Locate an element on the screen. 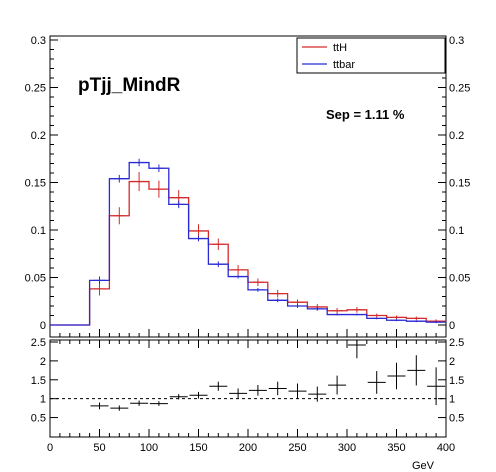 This screenshot has height=472, width=496. ratio-y-tick-label-right: 2.5 is located at coordinates (456, 343).